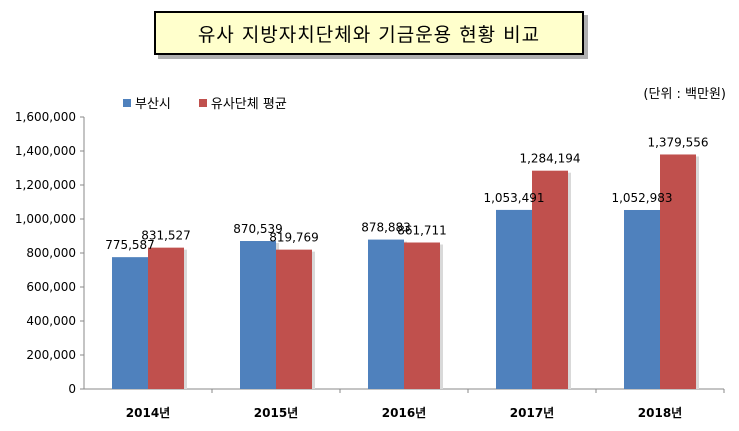  What do you see at coordinates (684, 94) in the screenshot?
I see `unit-label: (단위 : 백만원)` at bounding box center [684, 94].